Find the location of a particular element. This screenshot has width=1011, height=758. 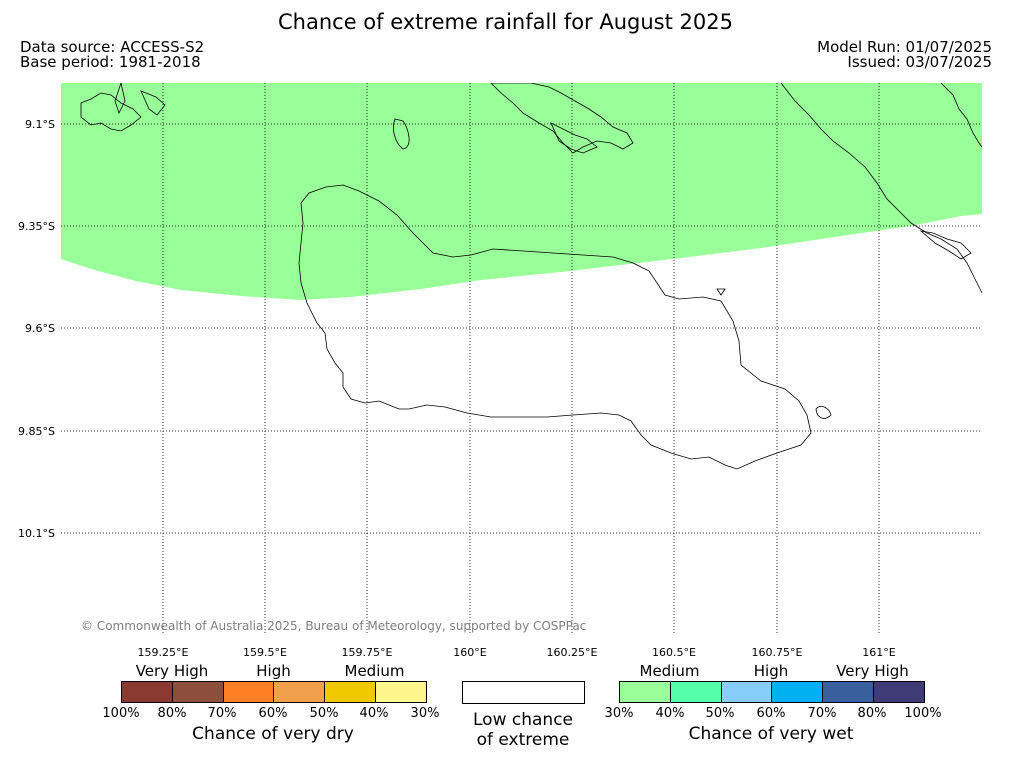

wet-tick: 70% is located at coordinates (822, 713).